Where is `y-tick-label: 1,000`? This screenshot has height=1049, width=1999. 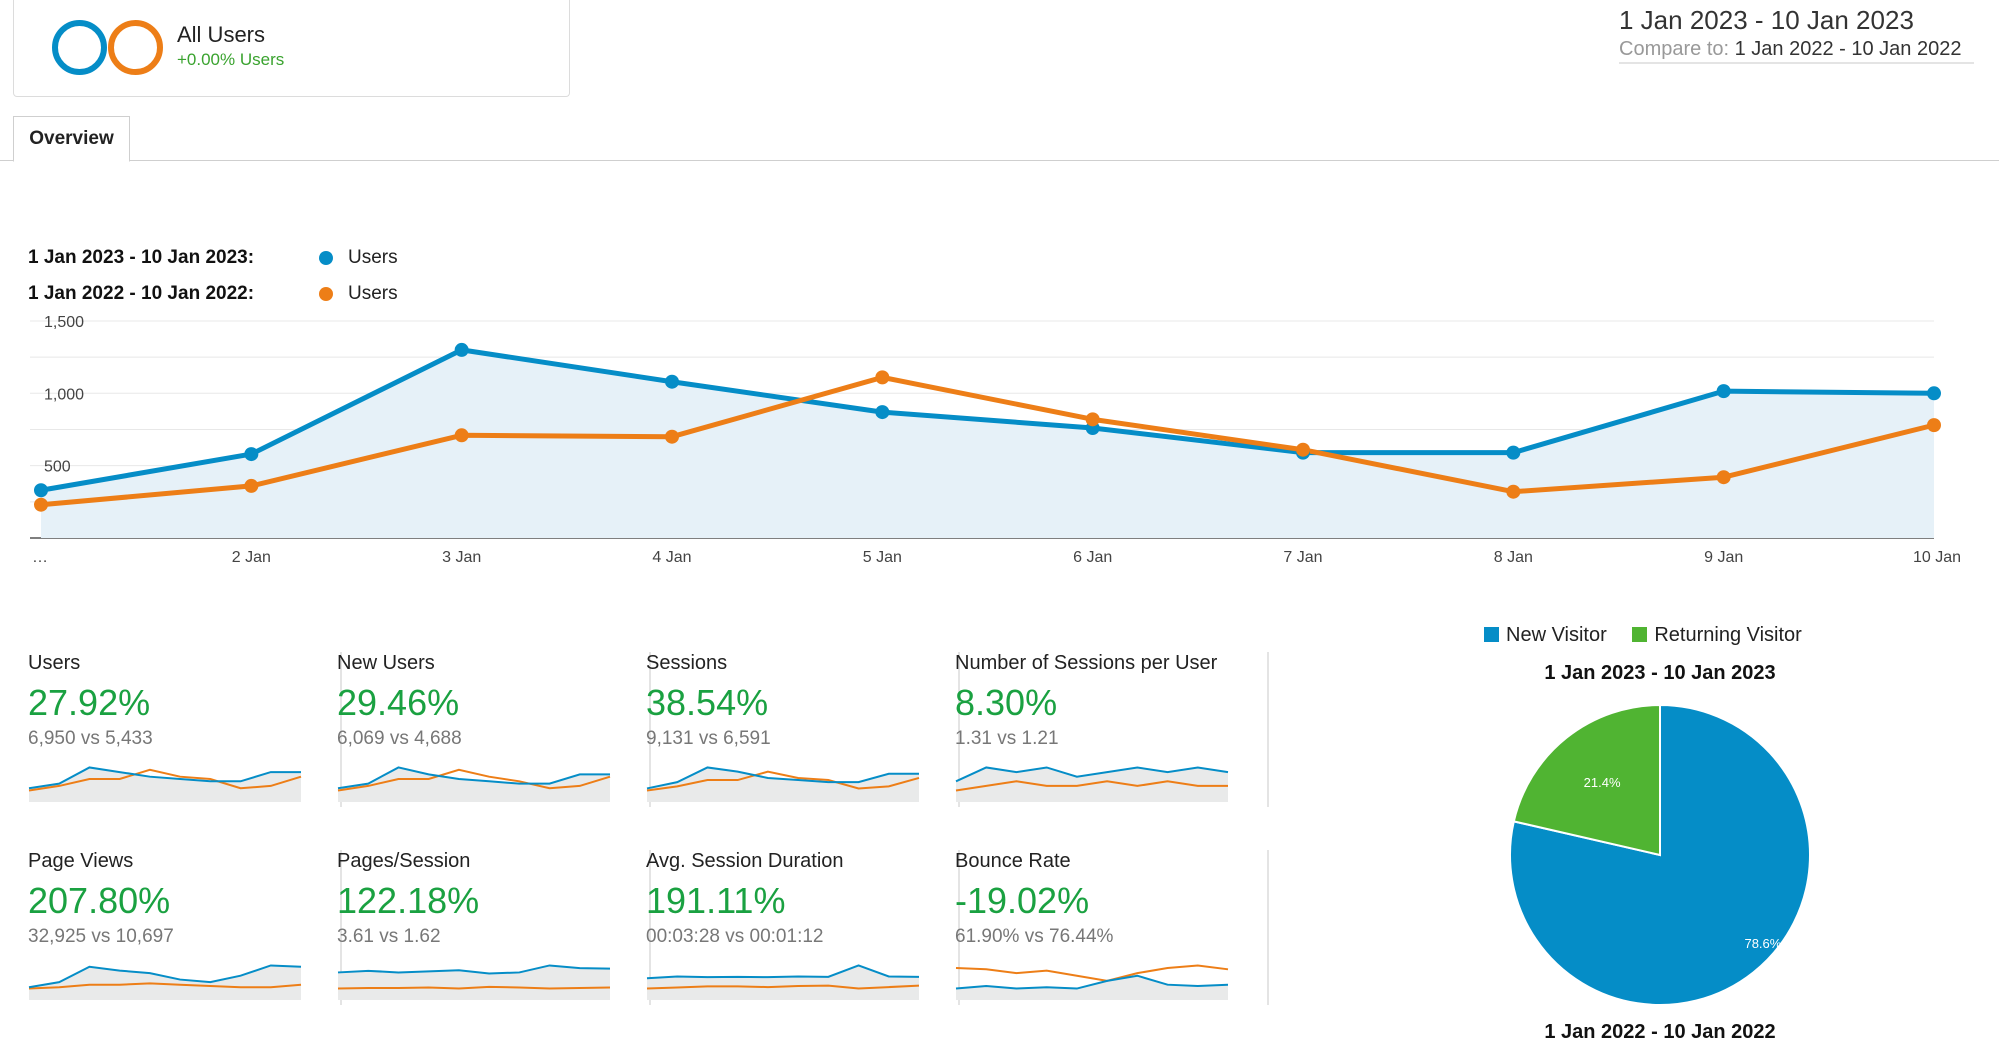 y-tick-label: 1,000 is located at coordinates (64, 394).